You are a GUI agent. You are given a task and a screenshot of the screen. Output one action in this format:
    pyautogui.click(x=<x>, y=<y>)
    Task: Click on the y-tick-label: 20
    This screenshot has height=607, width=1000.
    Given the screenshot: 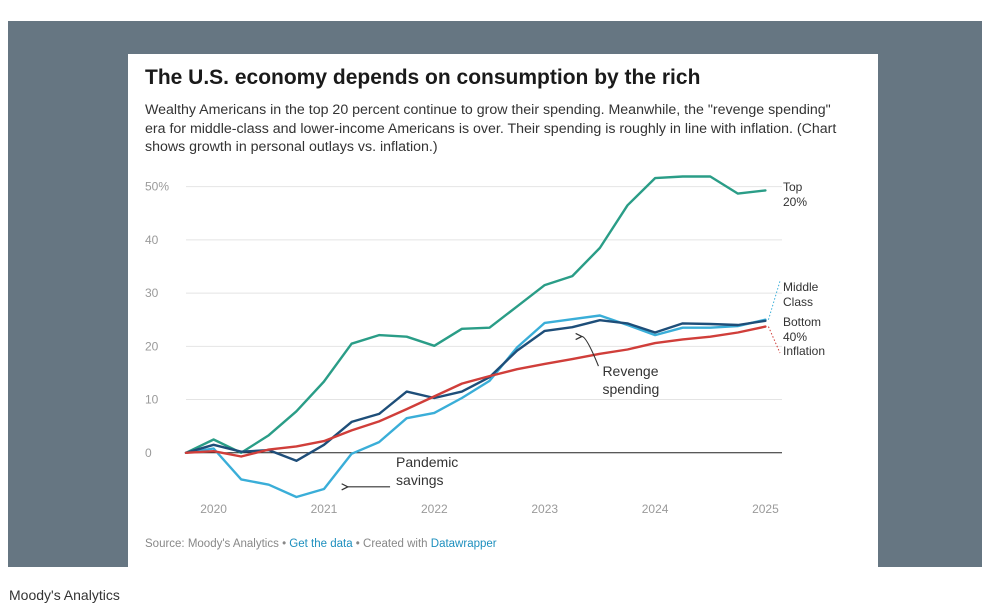 What is the action you would take?
    pyautogui.click(x=152, y=346)
    